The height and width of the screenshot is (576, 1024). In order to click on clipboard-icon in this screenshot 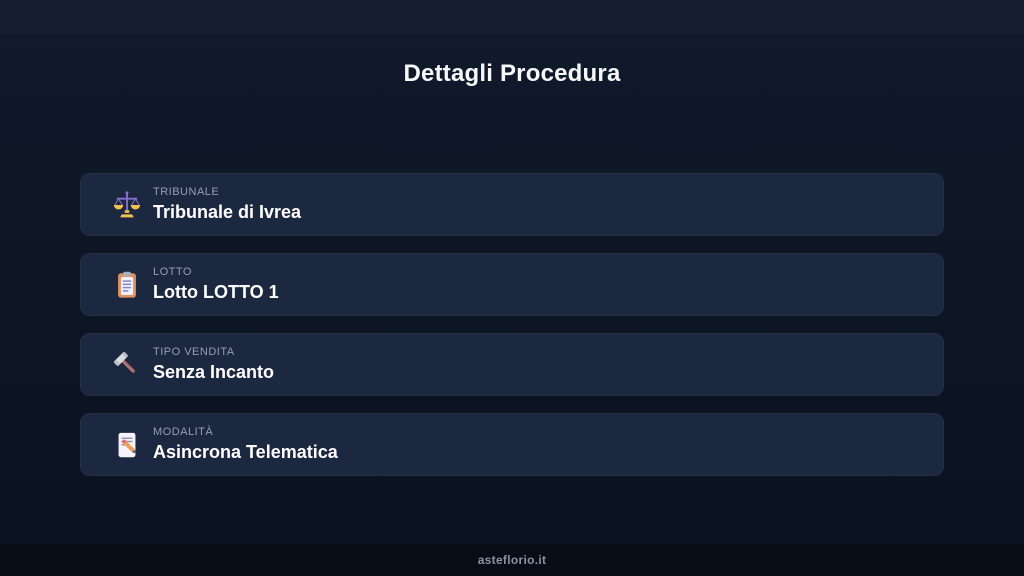, I will do `click(127, 285)`.